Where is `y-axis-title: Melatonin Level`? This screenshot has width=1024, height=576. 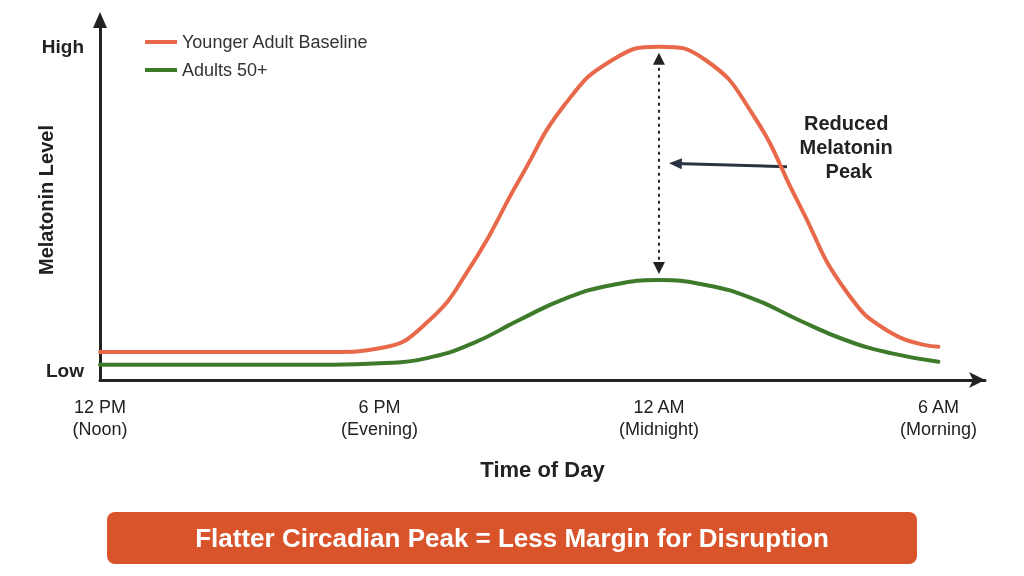 y-axis-title: Melatonin Level is located at coordinates (46, 200).